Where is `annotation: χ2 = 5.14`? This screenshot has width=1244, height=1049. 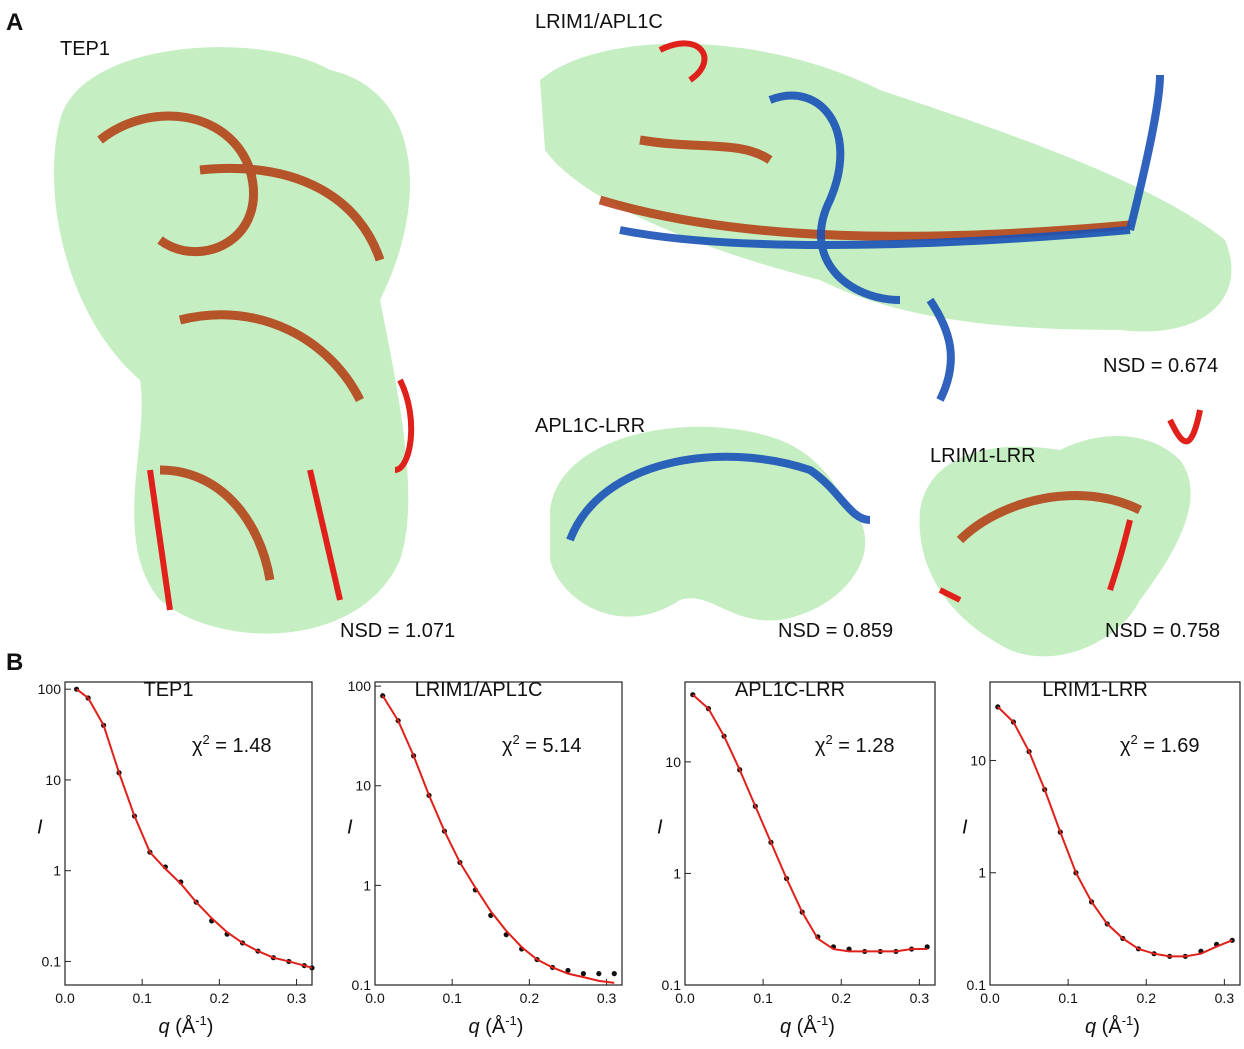 annotation: χ2 = 5.14 is located at coordinates (541, 744).